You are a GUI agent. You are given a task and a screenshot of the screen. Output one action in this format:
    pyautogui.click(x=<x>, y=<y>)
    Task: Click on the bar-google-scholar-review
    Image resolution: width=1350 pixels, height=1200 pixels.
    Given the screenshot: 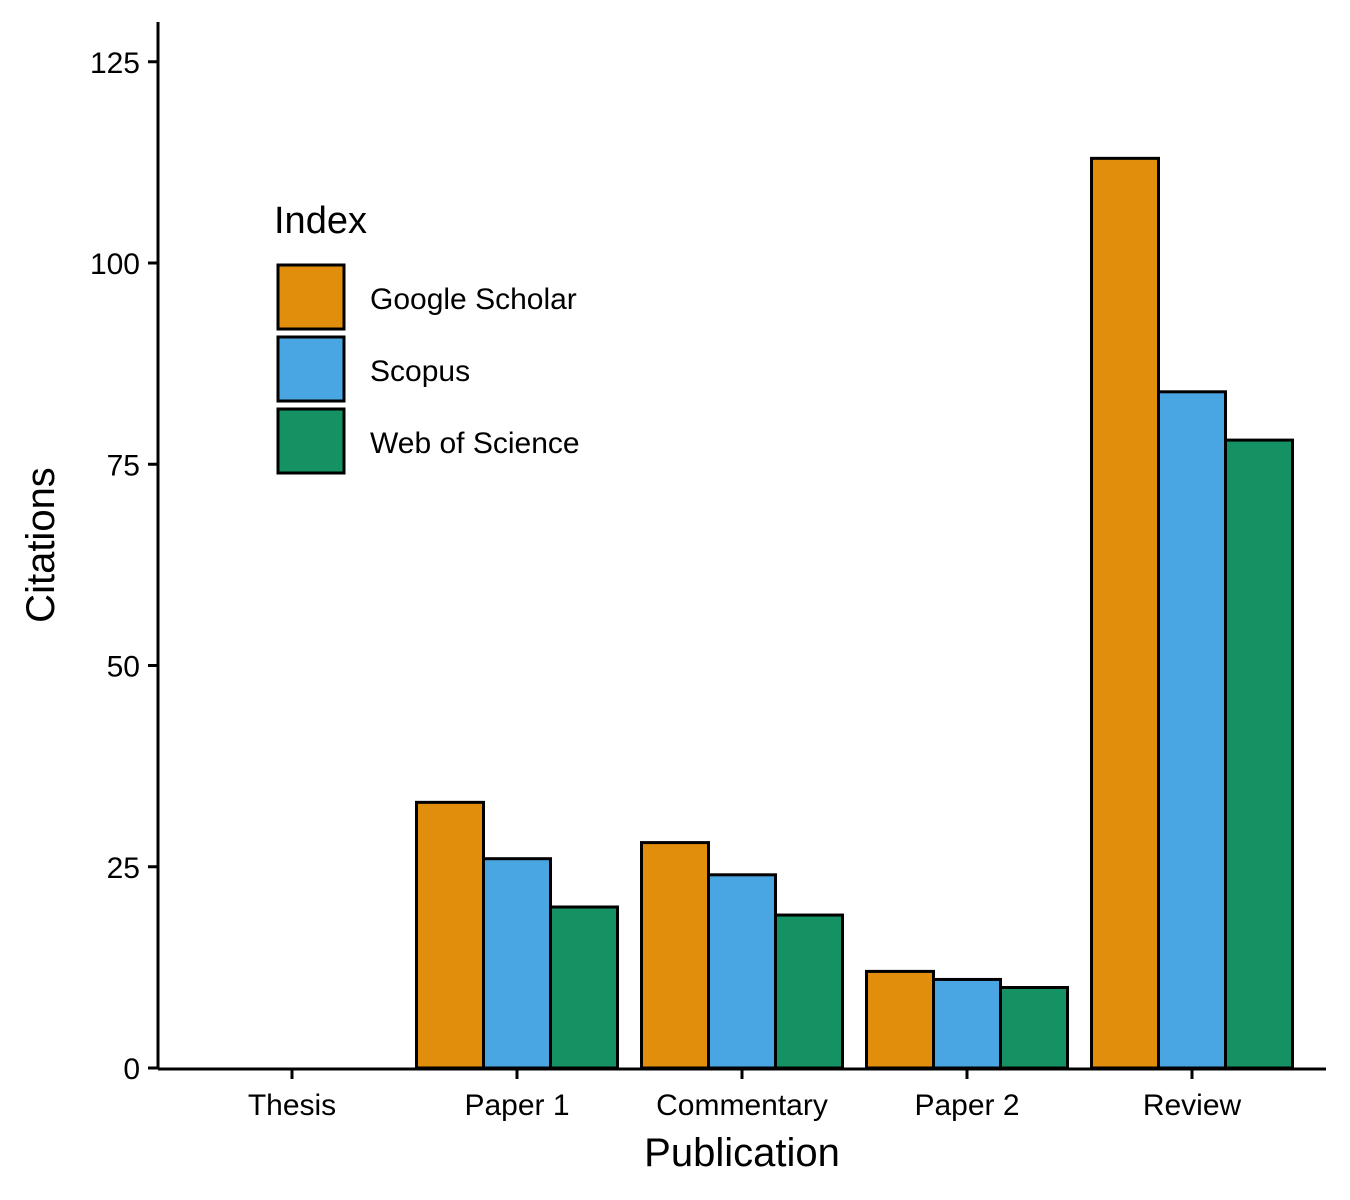 What is the action you would take?
    pyautogui.click(x=1125, y=613)
    